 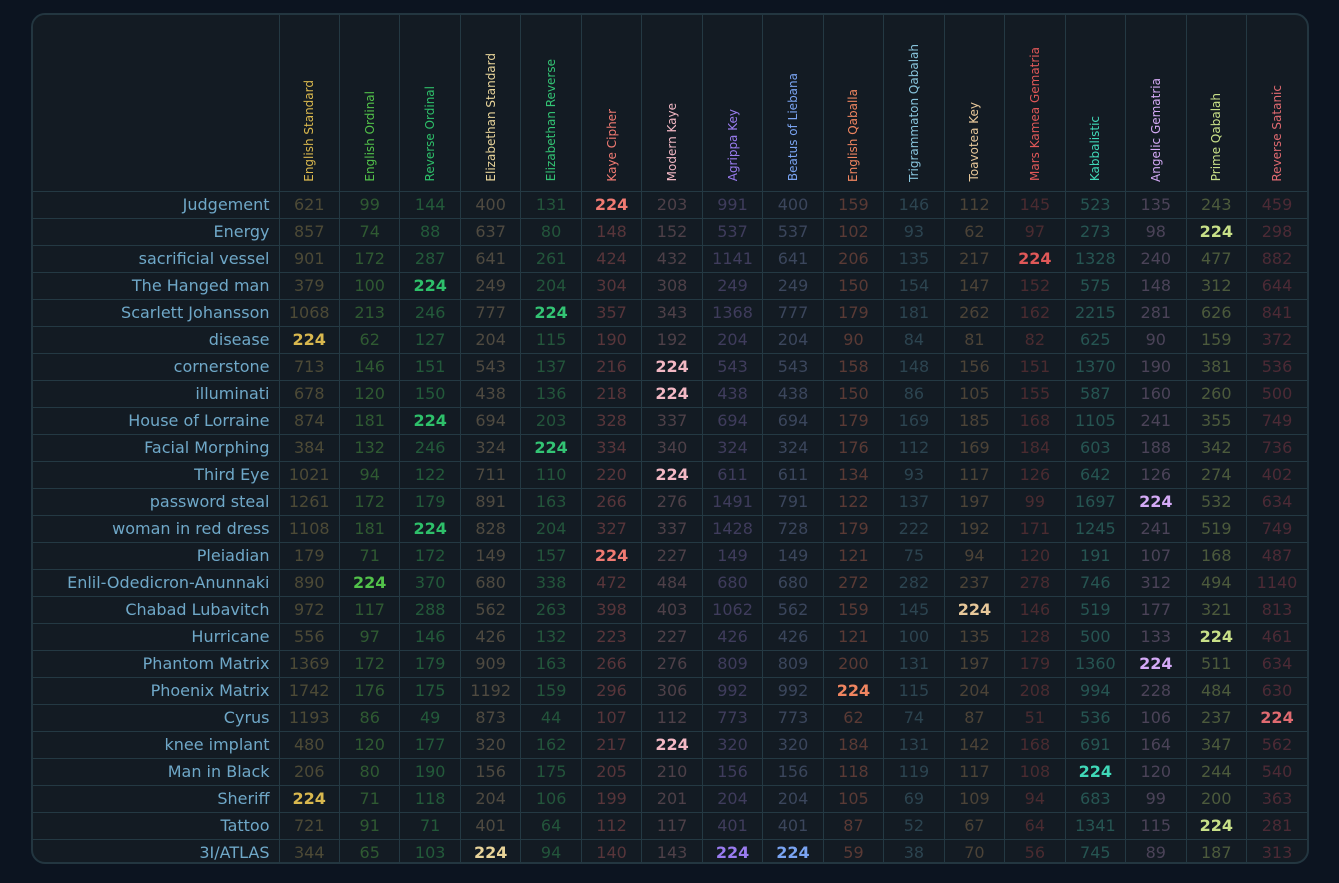 I want to click on table-cell: 312, so click(x=1216, y=285).